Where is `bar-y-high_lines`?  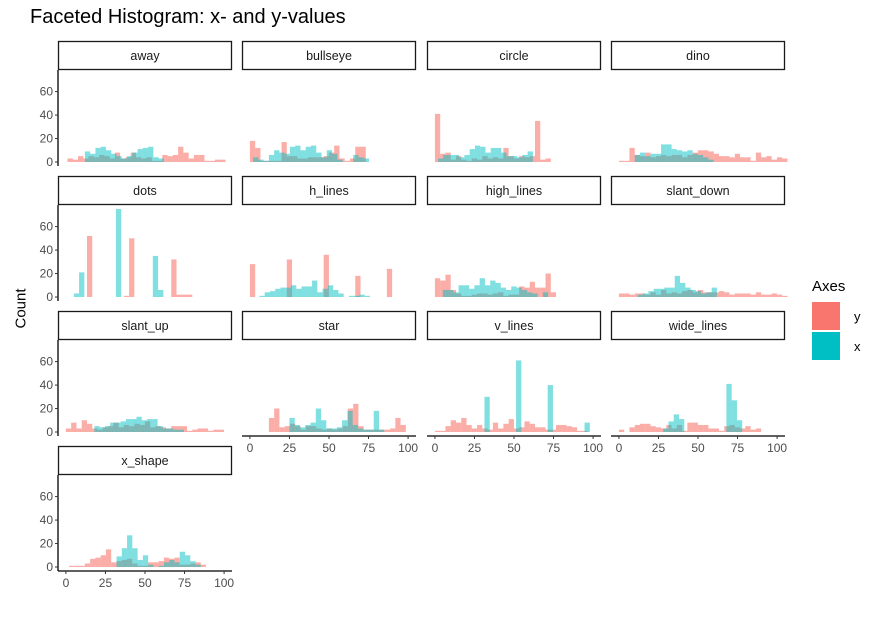
bar-y-high_lines is located at coordinates (553, 294).